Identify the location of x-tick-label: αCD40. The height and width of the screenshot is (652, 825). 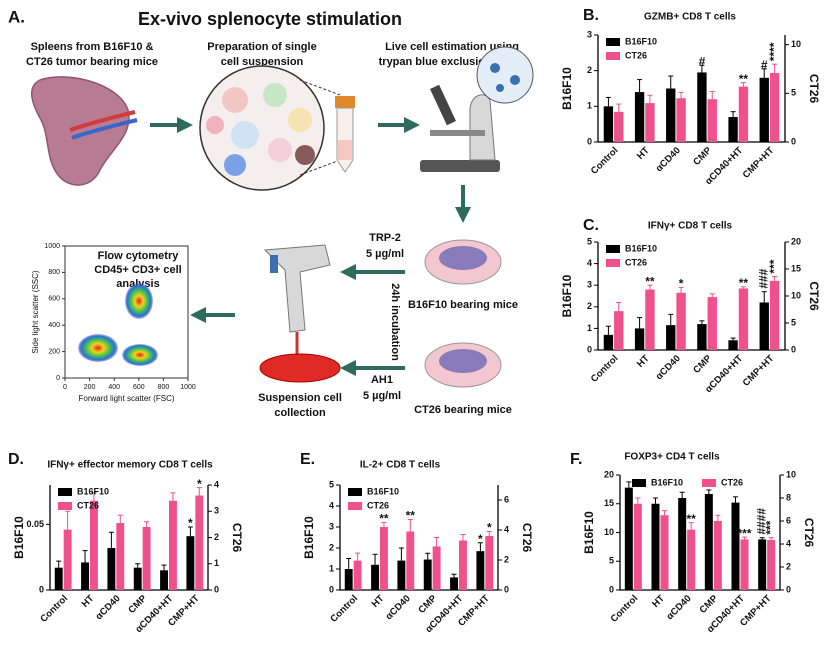
(398, 607).